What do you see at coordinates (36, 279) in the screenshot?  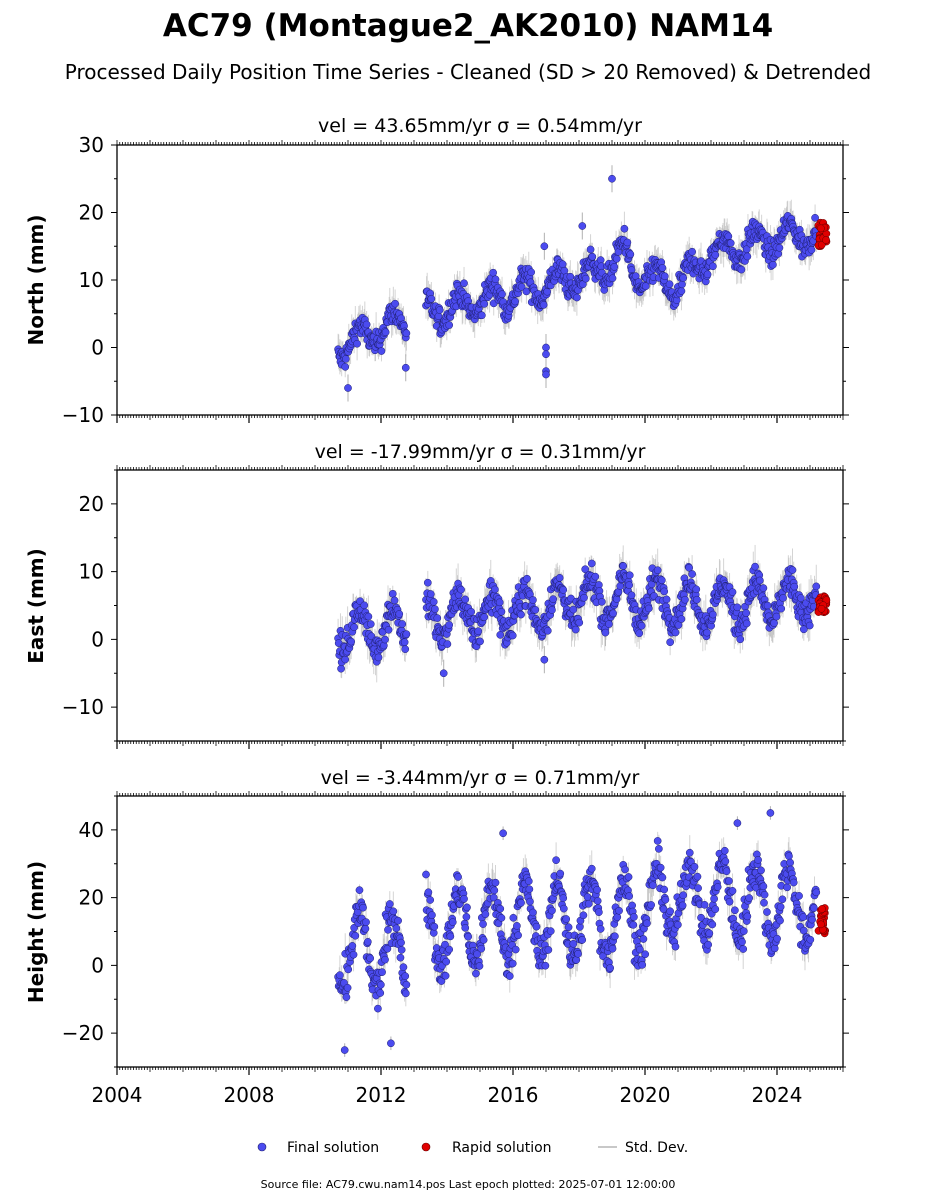 I see `north-ylabel: North (mm)` at bounding box center [36, 279].